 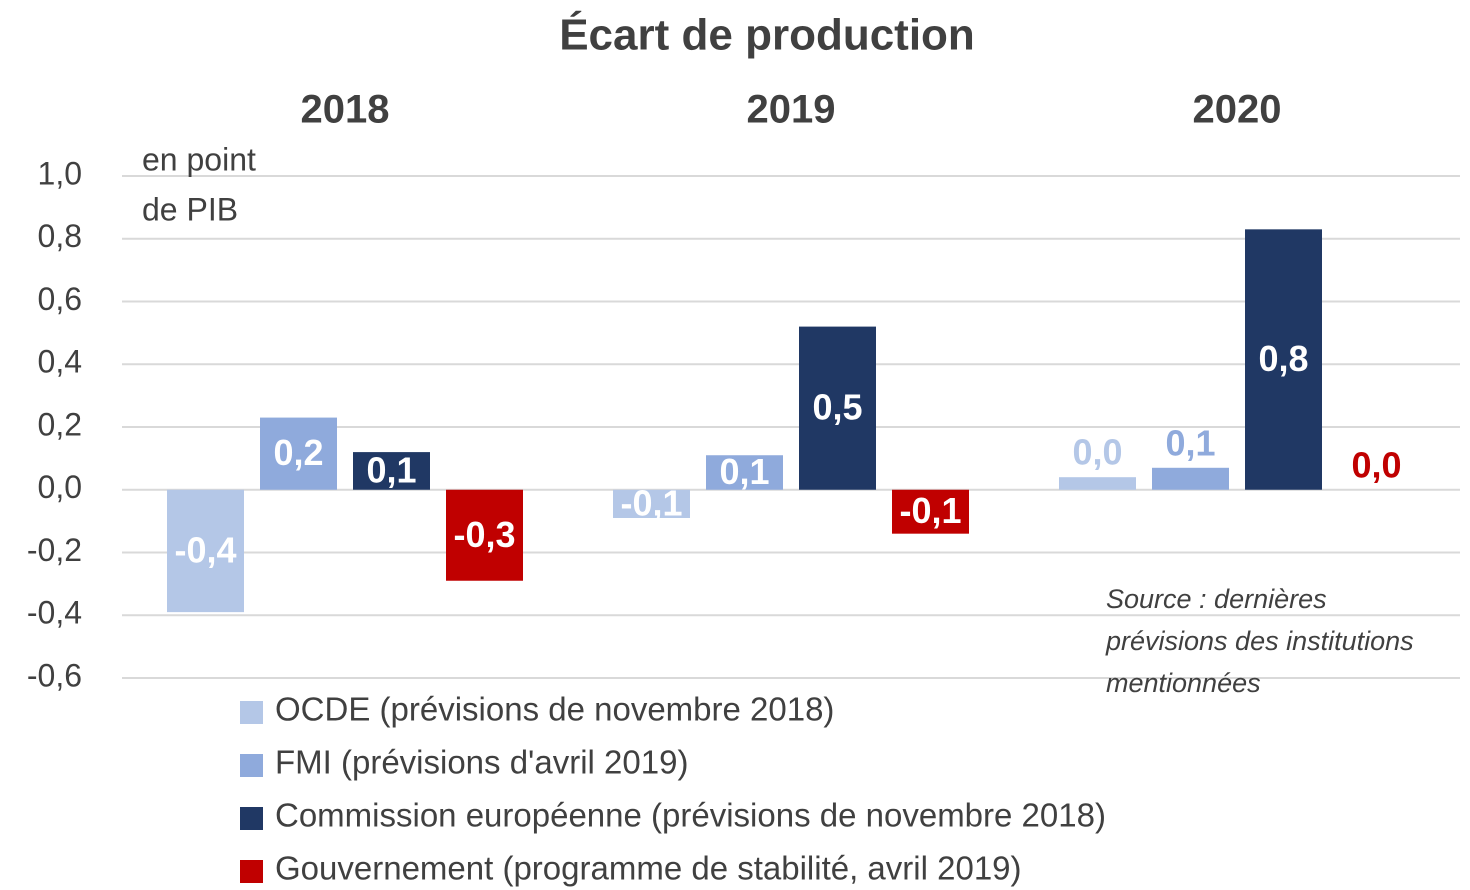 I want to click on data-label: -0,3, so click(x=484, y=534).